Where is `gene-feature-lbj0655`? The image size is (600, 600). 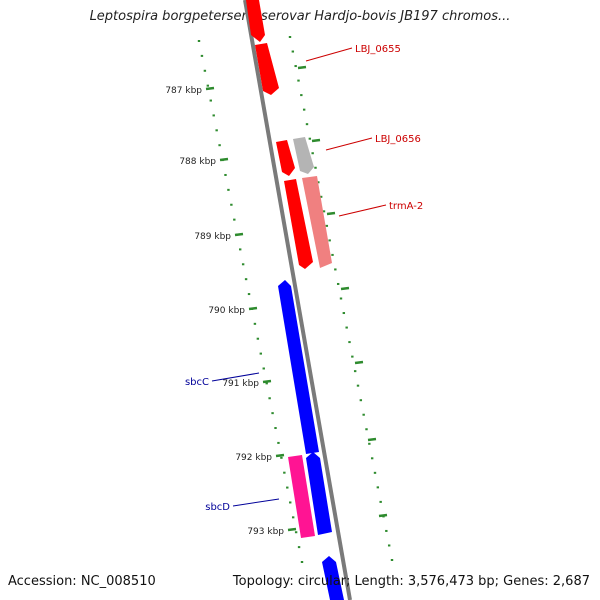 gene-feature-lbj0655 is located at coordinates (267, 69).